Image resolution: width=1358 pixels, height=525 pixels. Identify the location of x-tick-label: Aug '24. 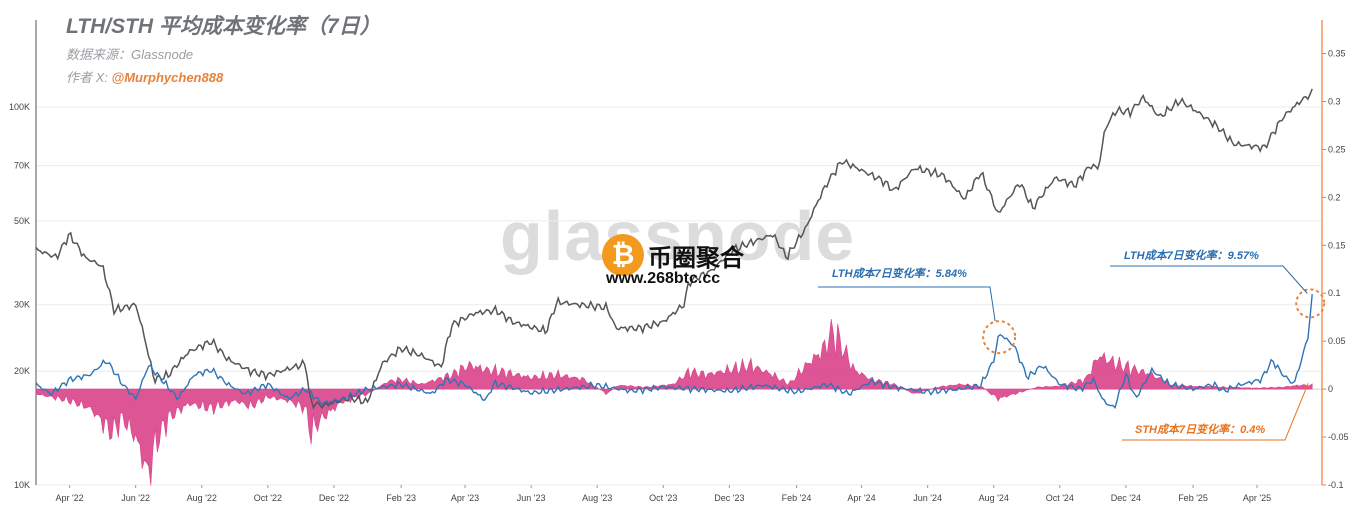
(994, 498).